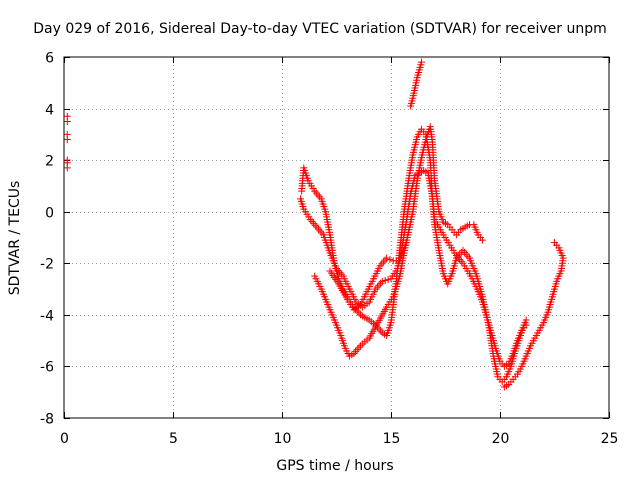 This screenshot has width=640, height=480. What do you see at coordinates (173, 439) in the screenshot?
I see `x-tick-label: 5` at bounding box center [173, 439].